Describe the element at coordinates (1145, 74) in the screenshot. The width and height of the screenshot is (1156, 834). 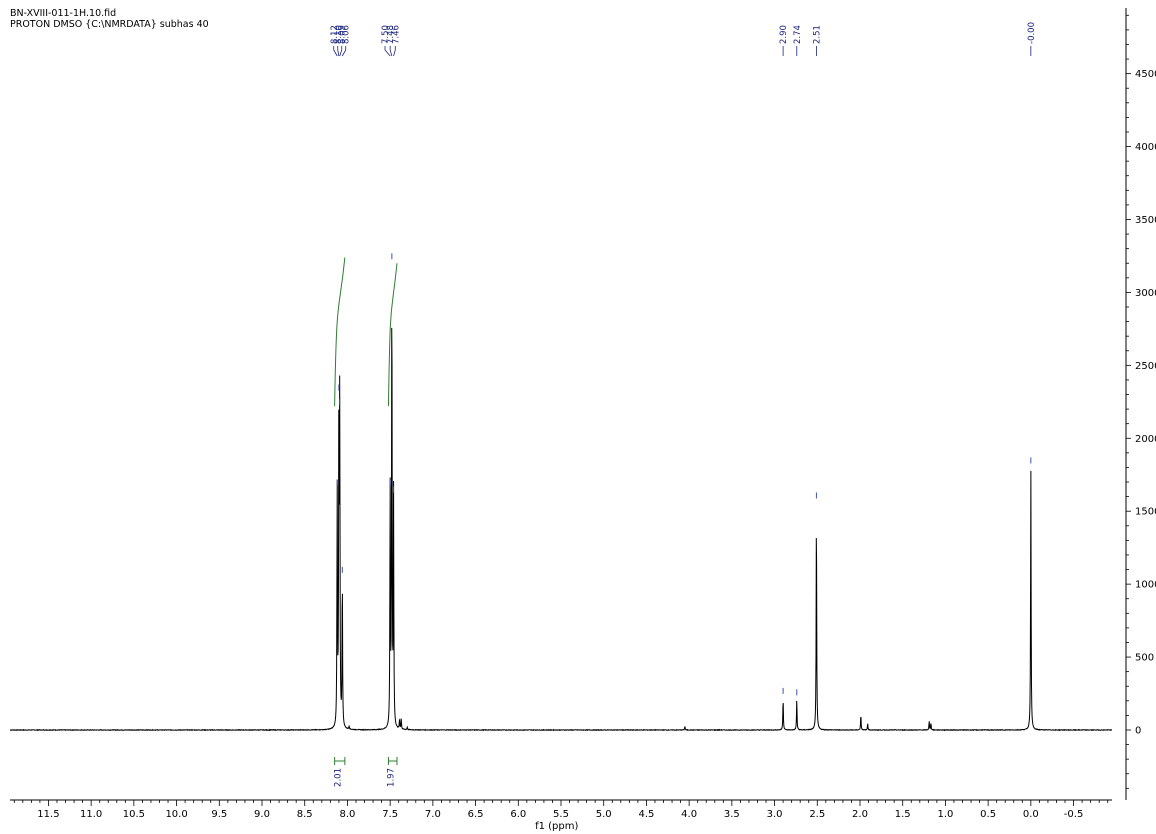
I see `y-tick-label: 4500` at that location.